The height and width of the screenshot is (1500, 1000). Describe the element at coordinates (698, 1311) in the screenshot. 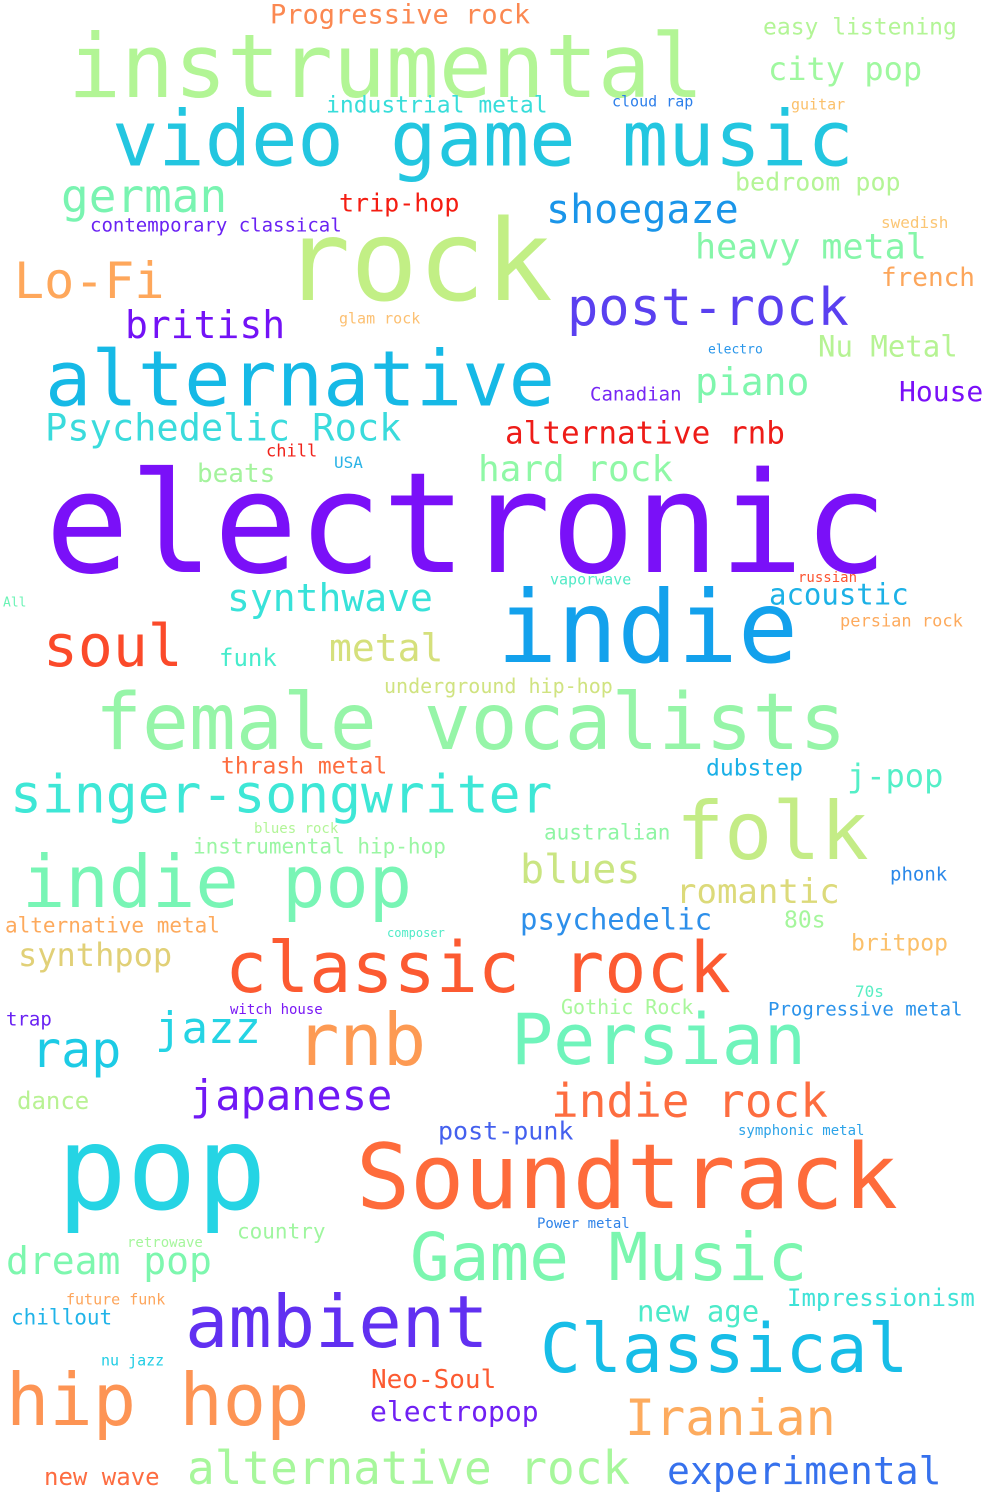

I see `word-new-age: new age` at that location.